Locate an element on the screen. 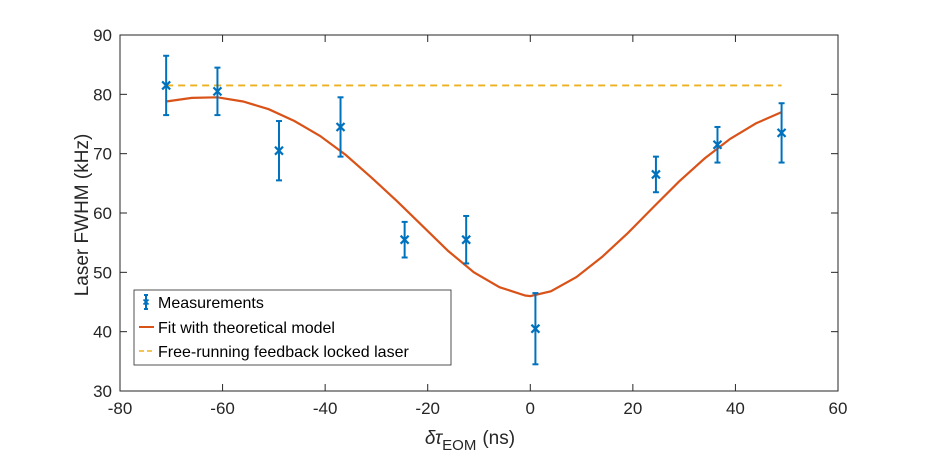 The width and height of the screenshot is (926, 461). legend-label-fit: Fit with theoretical model is located at coordinates (246, 328).